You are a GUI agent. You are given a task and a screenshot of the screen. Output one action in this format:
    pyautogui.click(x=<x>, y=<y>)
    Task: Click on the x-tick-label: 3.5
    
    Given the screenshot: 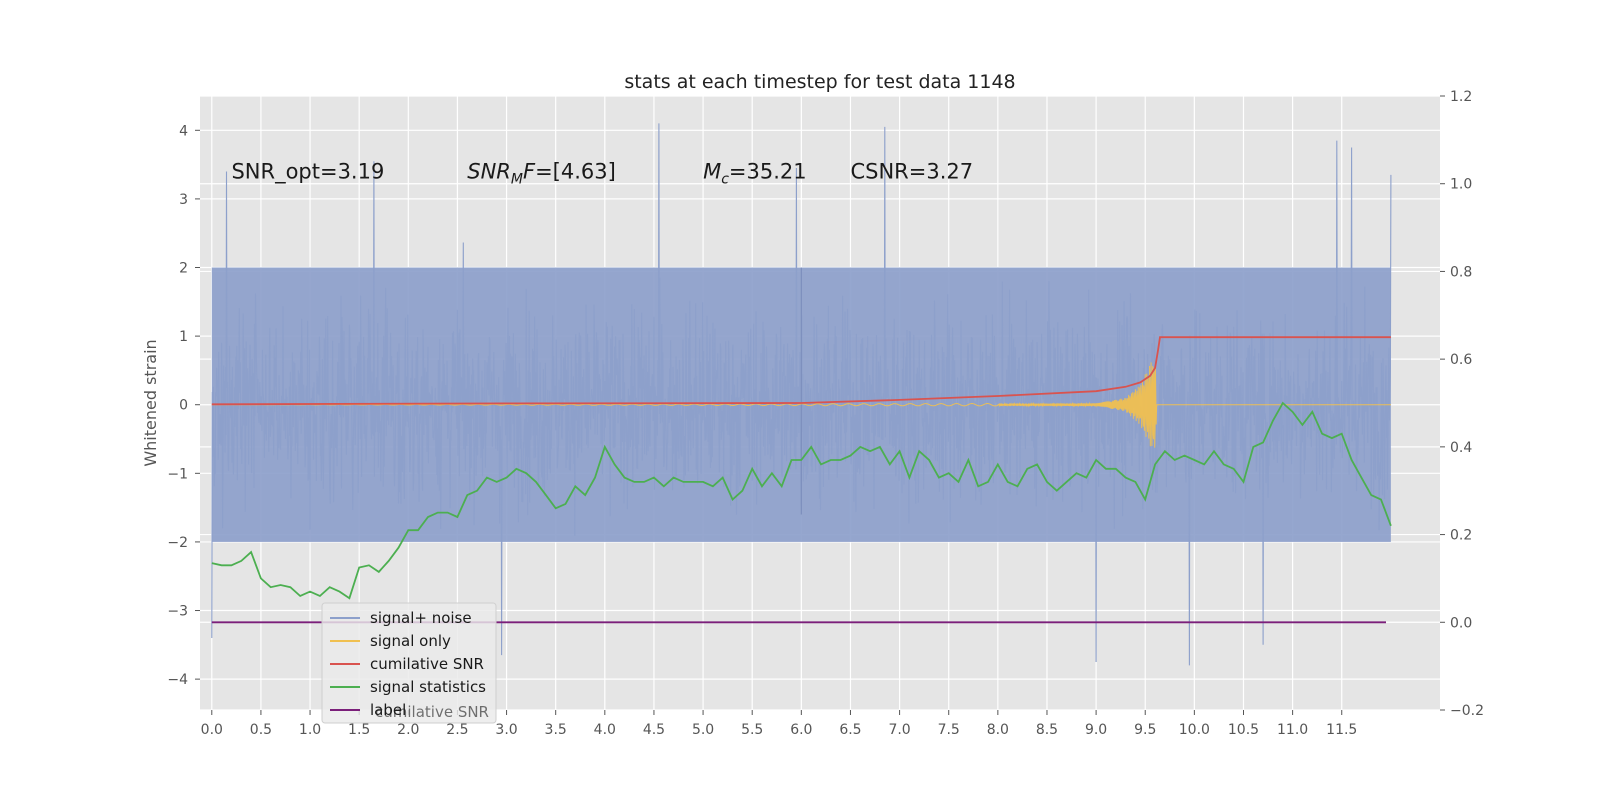 What is the action you would take?
    pyautogui.click(x=556, y=730)
    